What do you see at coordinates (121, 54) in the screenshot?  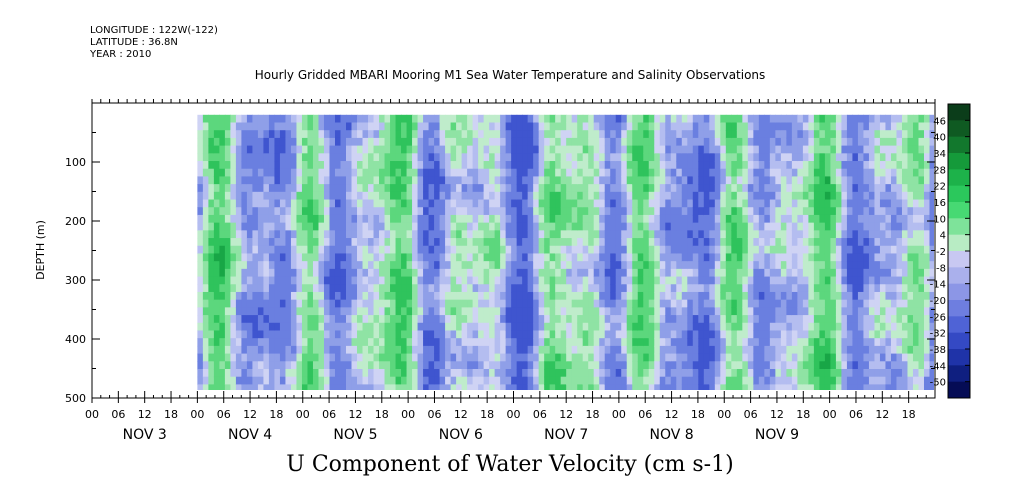 I see `year-label: YEAR : 2010` at bounding box center [121, 54].